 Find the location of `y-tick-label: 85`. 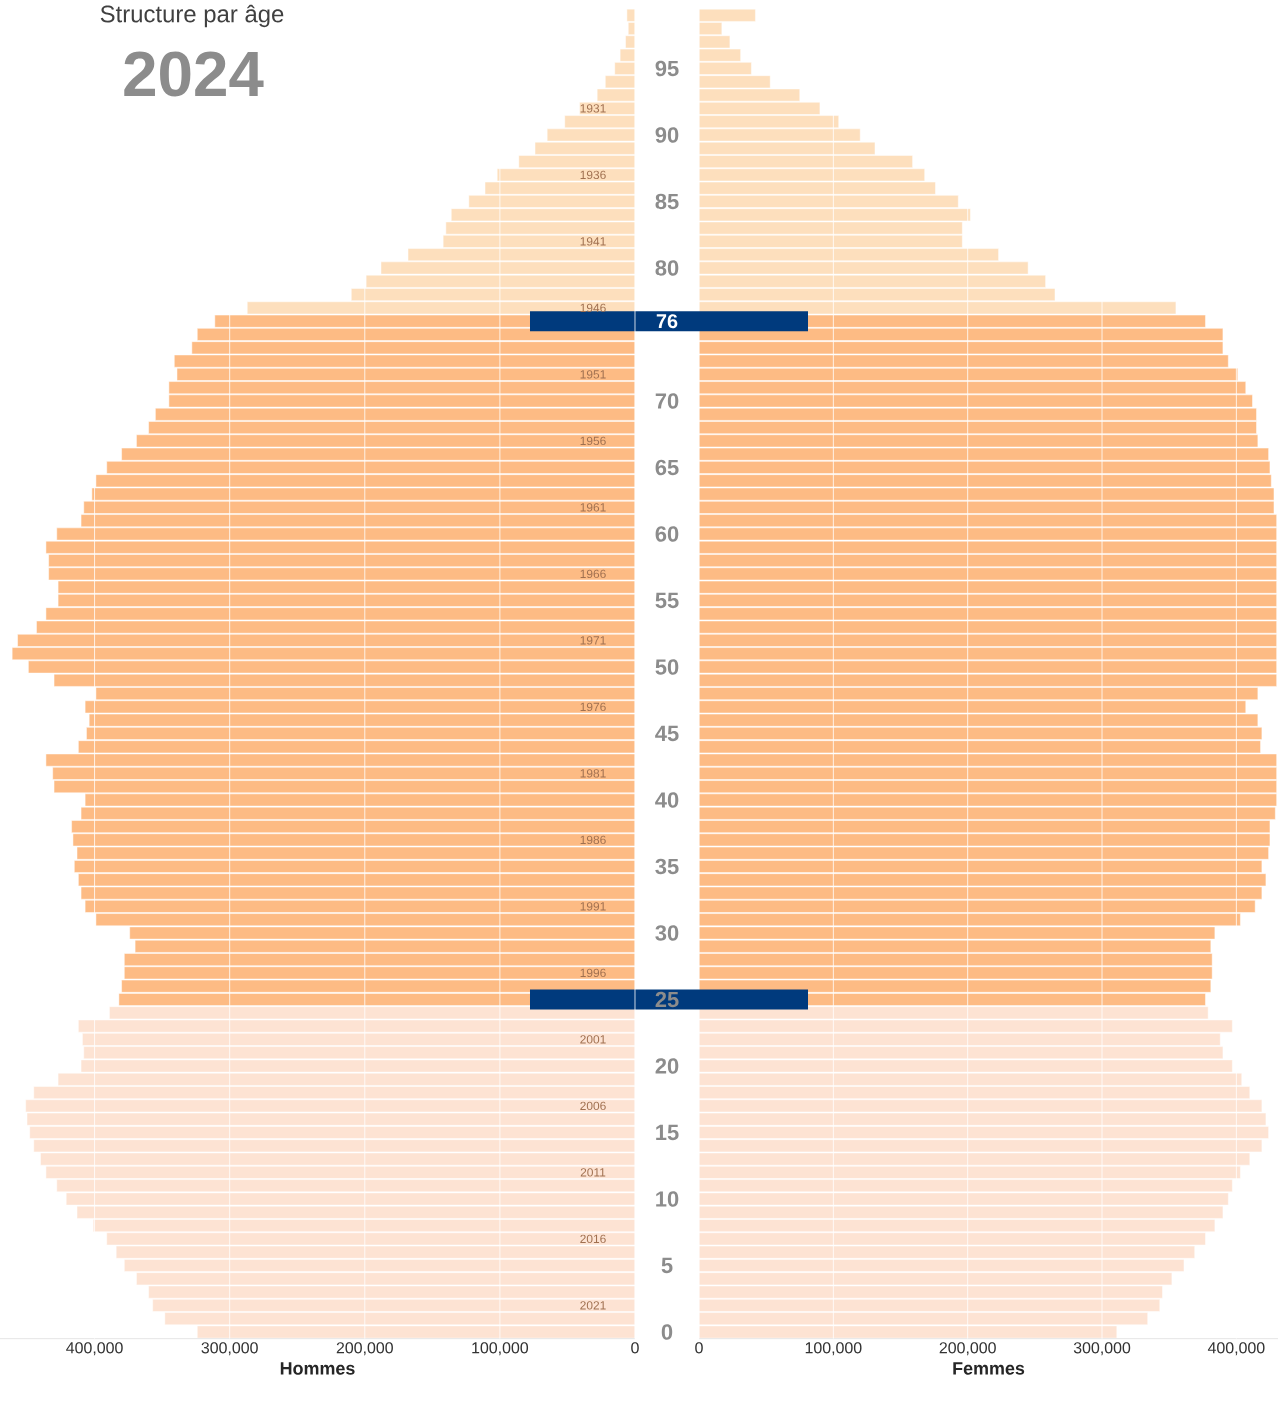

y-tick-label: 85 is located at coordinates (667, 201).